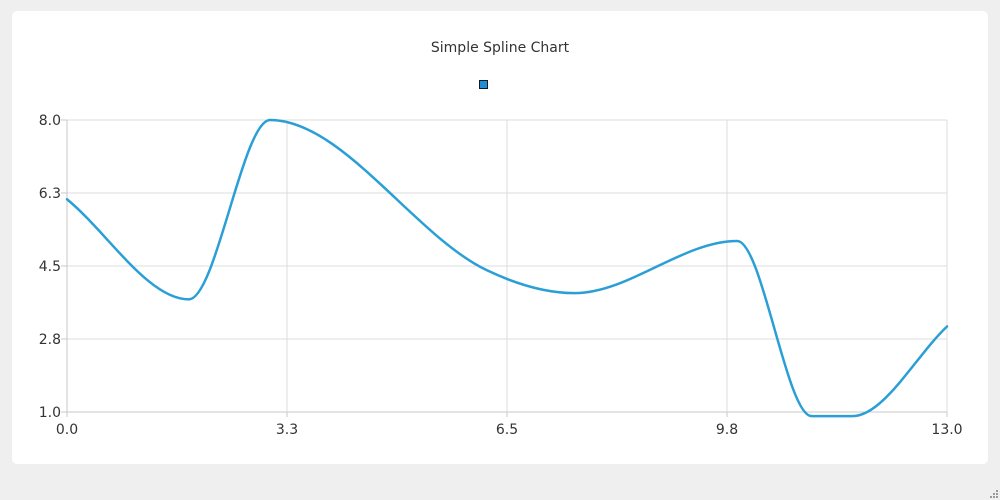 Image resolution: width=1000 pixels, height=500 pixels. What do you see at coordinates (500, 48) in the screenshot?
I see `chart-title: Simple Spline Chart` at bounding box center [500, 48].